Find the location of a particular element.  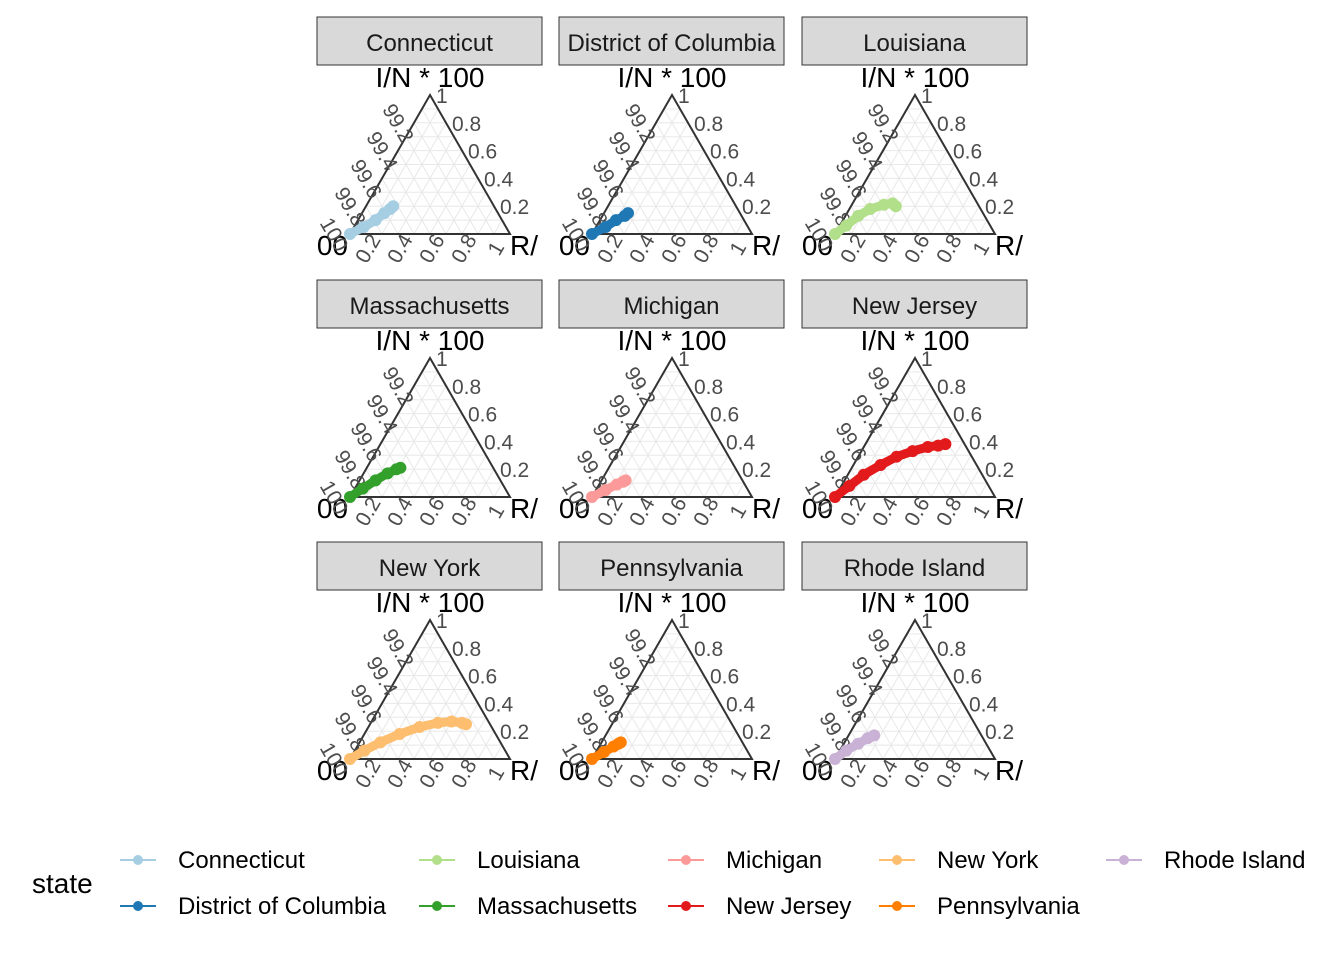

legend-item-michigan: Michigan is located at coordinates (745, 860).